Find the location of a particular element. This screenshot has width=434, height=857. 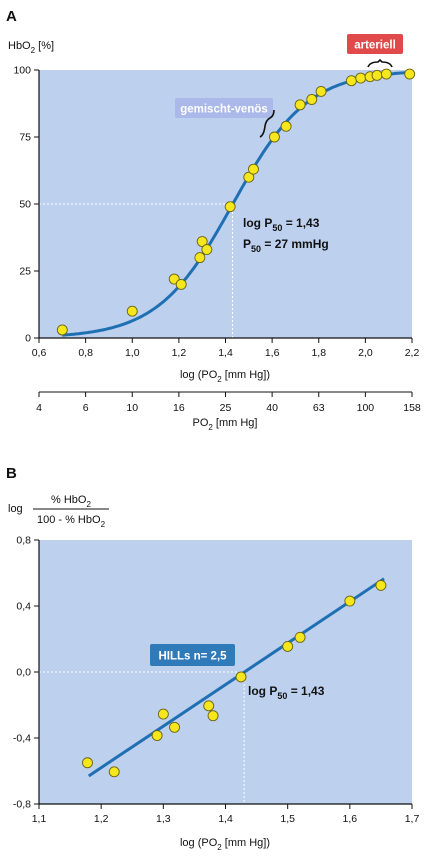

arterial-label: arteriell is located at coordinates (375, 46).